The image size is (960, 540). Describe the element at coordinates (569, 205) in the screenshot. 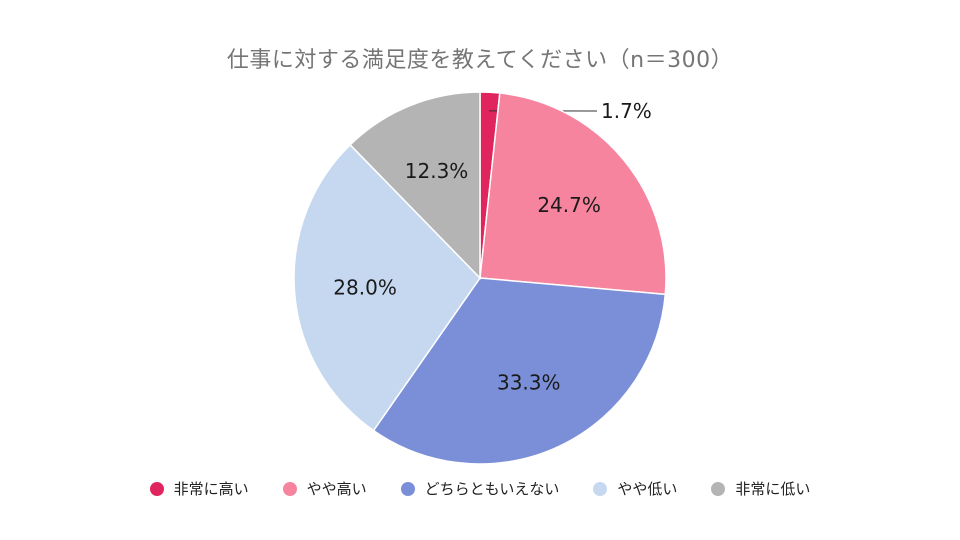

I see `data-label: 24.7%` at that location.